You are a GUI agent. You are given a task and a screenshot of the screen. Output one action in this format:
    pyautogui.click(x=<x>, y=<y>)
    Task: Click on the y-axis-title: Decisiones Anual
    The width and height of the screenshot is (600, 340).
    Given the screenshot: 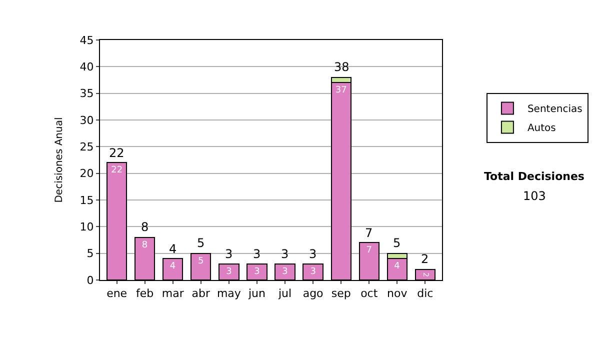 What is the action you would take?
    pyautogui.click(x=59, y=160)
    